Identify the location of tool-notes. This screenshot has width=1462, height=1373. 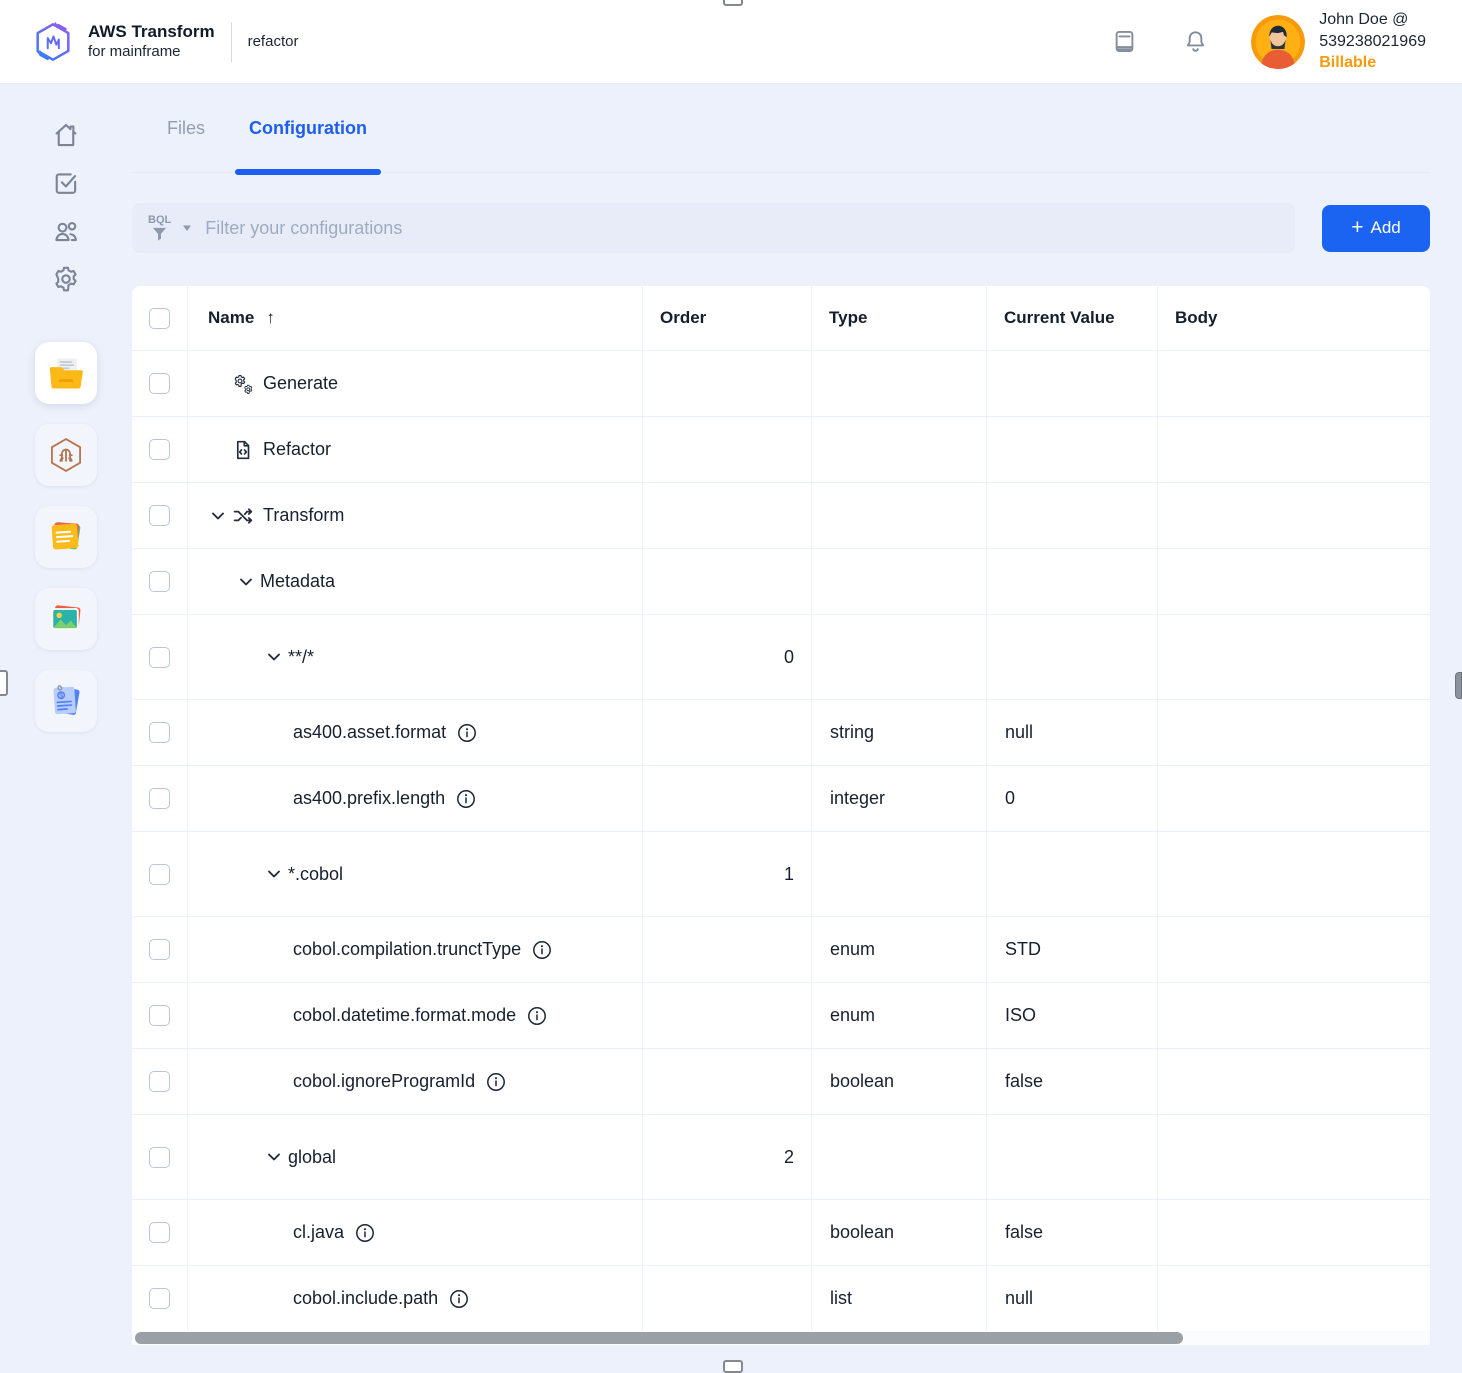
(66, 537).